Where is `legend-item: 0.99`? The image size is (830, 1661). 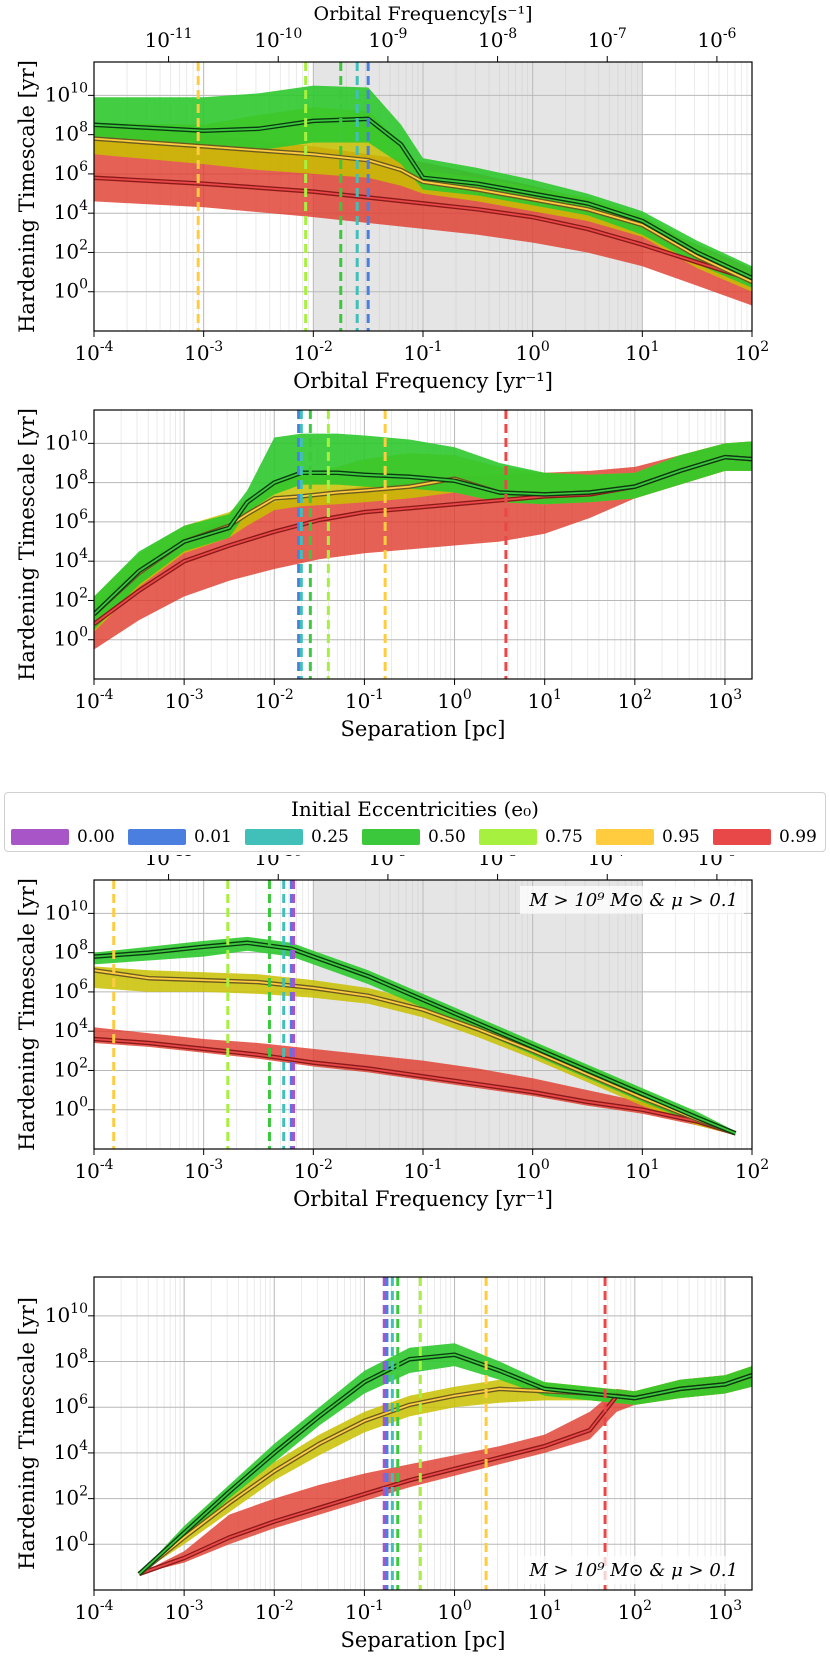
legend-item: 0.99 is located at coordinates (765, 837).